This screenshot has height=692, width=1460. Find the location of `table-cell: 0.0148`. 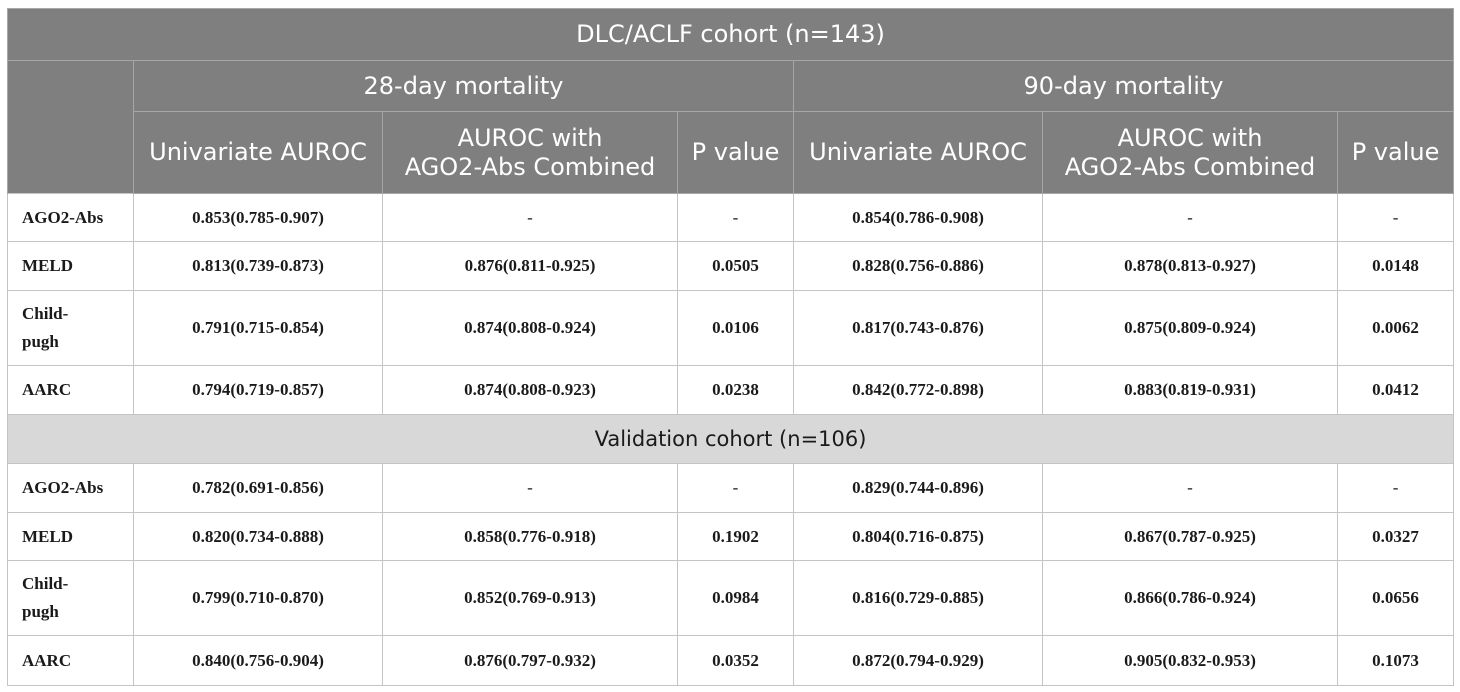

table-cell: 0.0148 is located at coordinates (1395, 266).